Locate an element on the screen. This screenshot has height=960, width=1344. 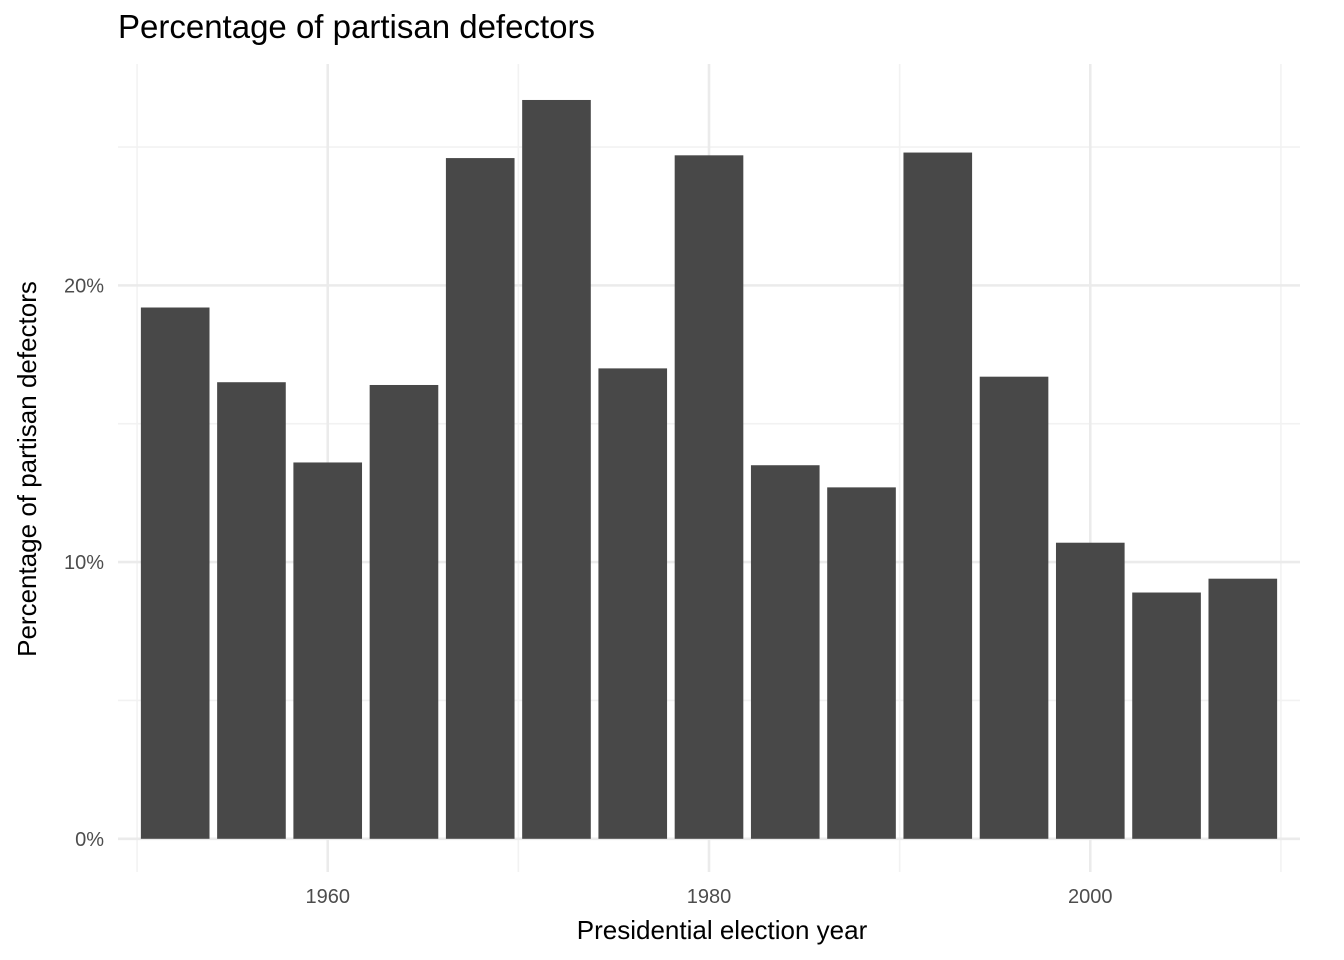
chart-title: Percentage of partisan defectors is located at coordinates (356, 26).